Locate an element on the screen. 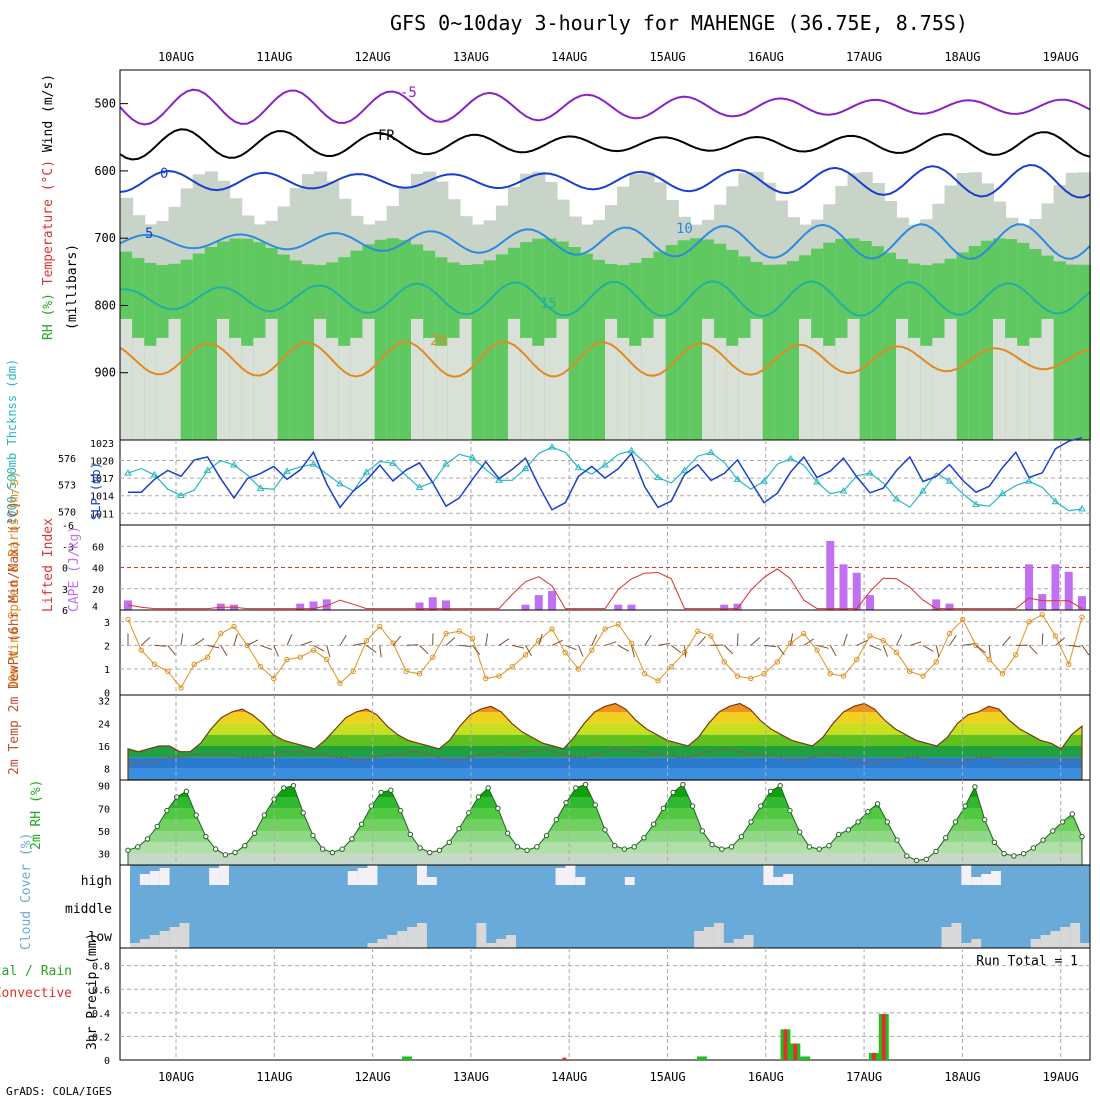  rh-bands is located at coordinates (605, 824).